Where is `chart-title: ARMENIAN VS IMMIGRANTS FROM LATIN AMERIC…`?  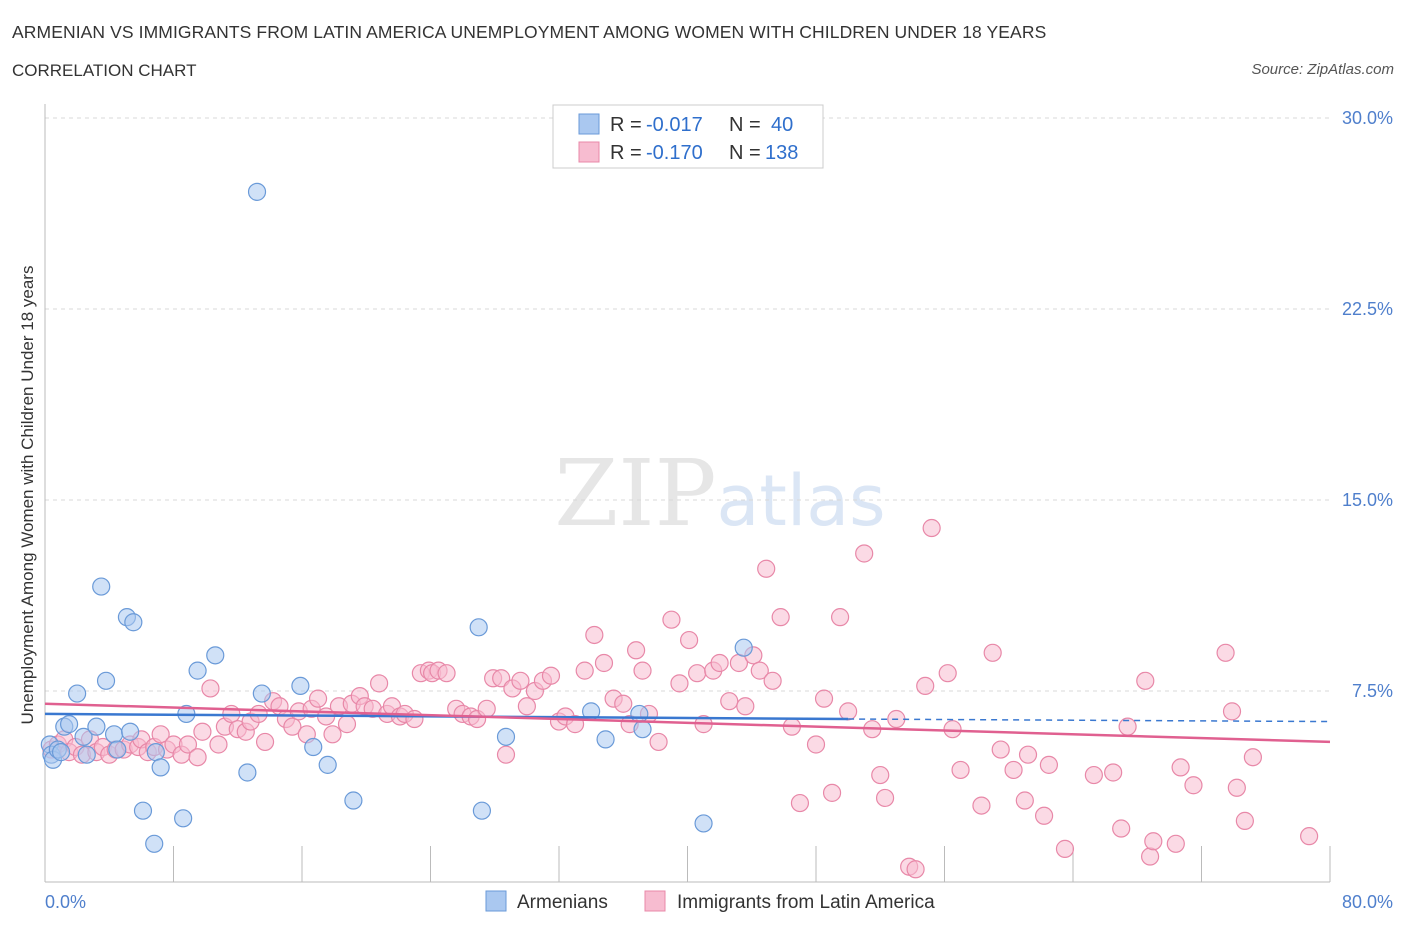
chart-title: ARMENIAN VS IMMIGRANTS FROM LATIN AMERIC… is located at coordinates (529, 32).